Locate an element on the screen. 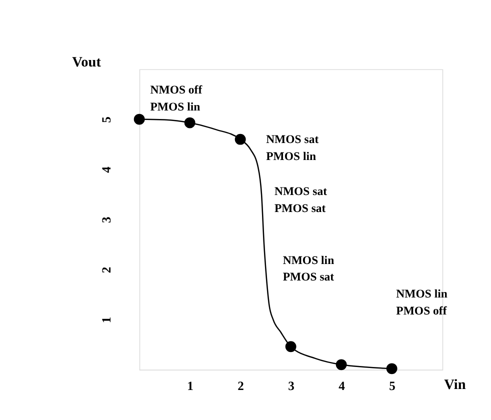  x-tick-label: 4 is located at coordinates (342, 386).